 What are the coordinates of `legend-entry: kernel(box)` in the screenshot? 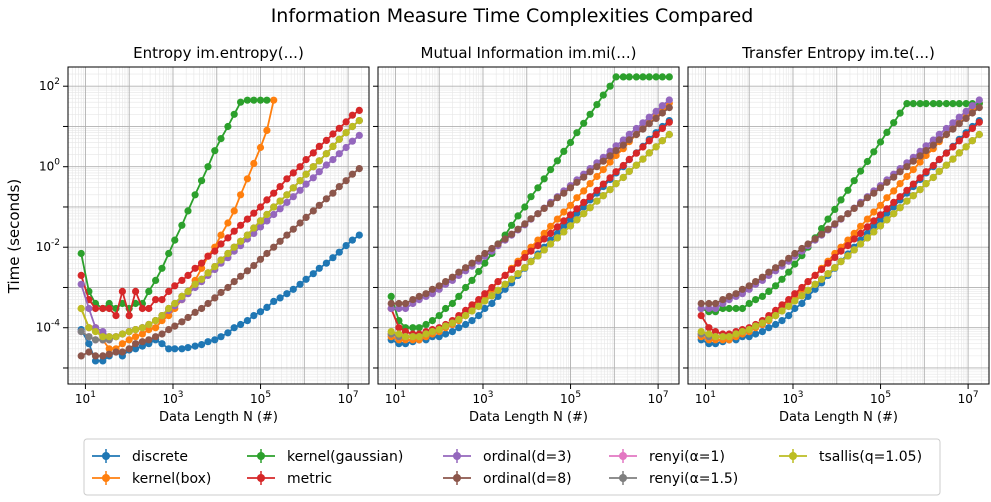 It's located at (151, 479).